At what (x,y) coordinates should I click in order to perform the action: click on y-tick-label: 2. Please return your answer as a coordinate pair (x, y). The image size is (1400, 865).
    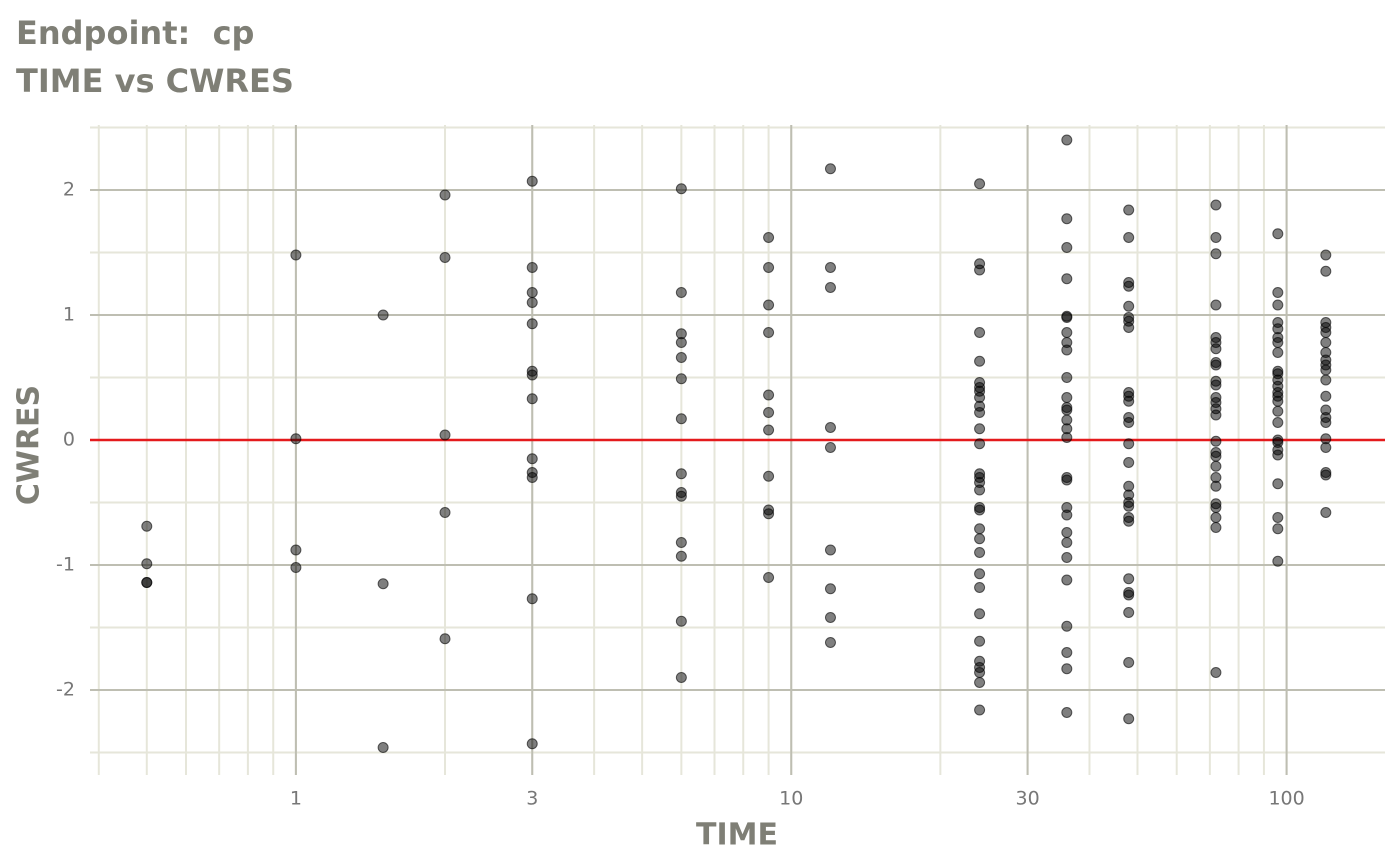
    Looking at the image, I should click on (69, 190).